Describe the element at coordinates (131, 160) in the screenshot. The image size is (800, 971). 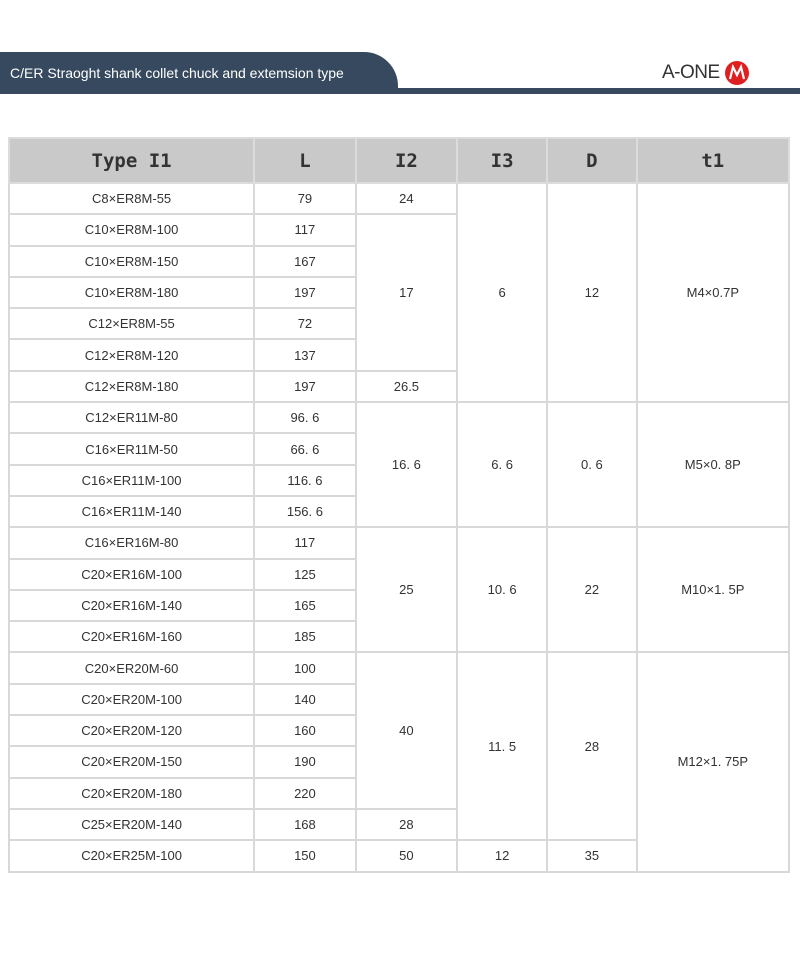
I see `column-header: Type I1` at that location.